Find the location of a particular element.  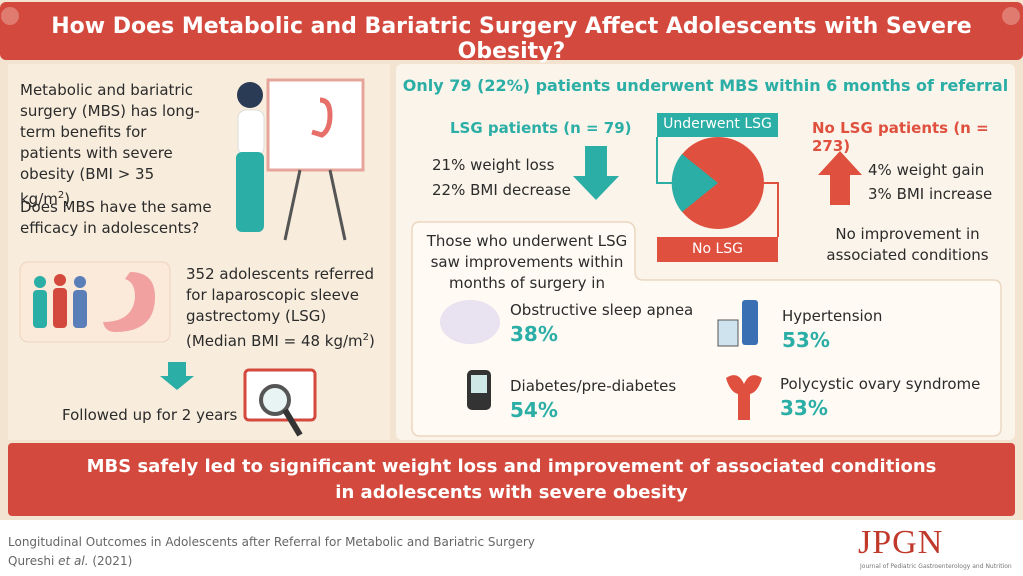

magnifier-icon is located at coordinates (275, 400).